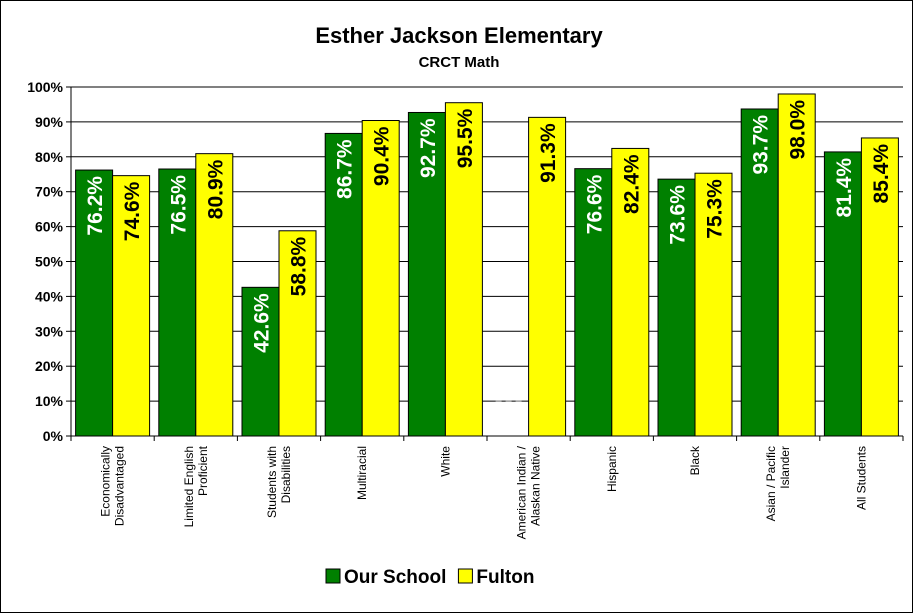  I want to click on chart-subtitle: CRCT Math, so click(459, 62).